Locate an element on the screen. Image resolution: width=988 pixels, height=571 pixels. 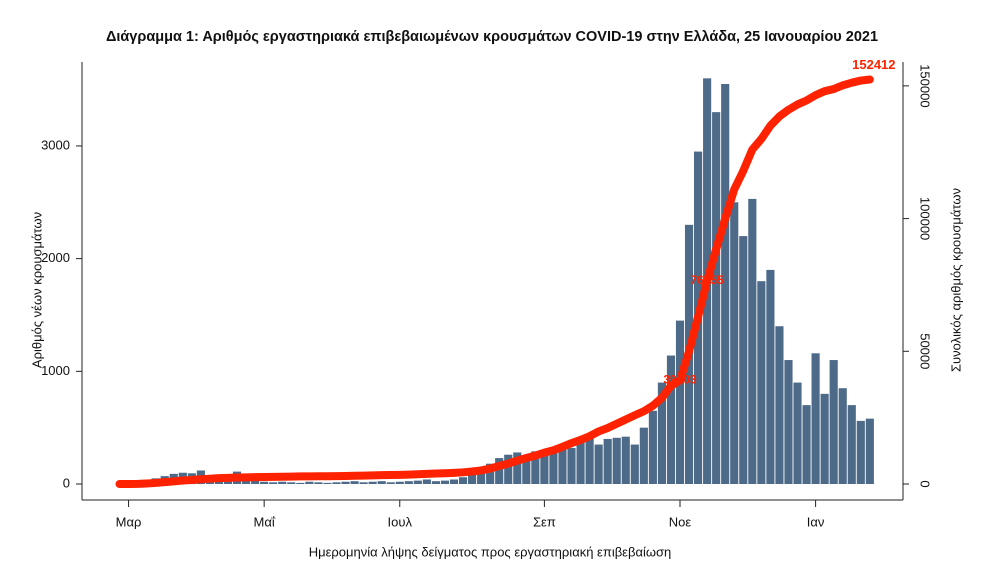
data-label: 76555 is located at coordinates (707, 280).